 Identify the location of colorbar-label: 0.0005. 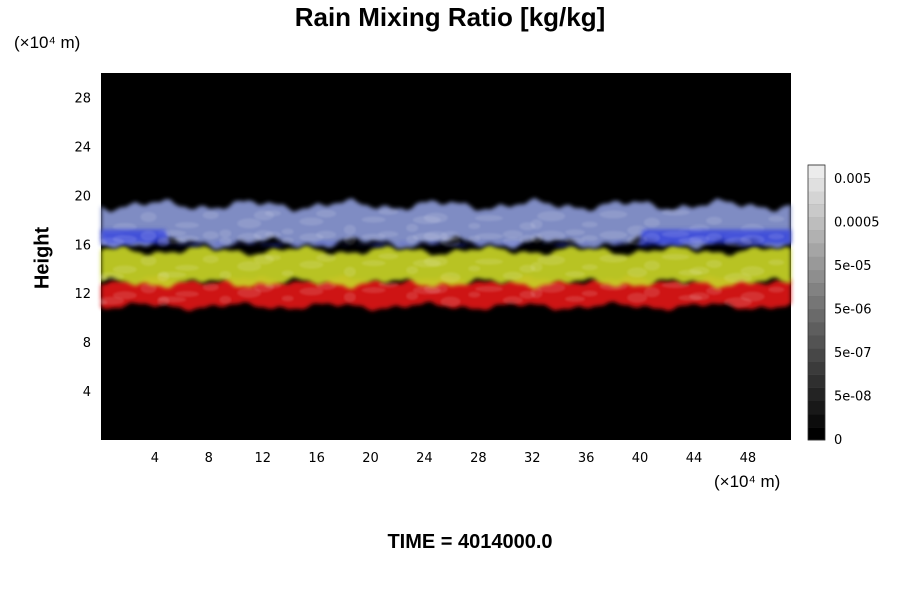
(857, 223).